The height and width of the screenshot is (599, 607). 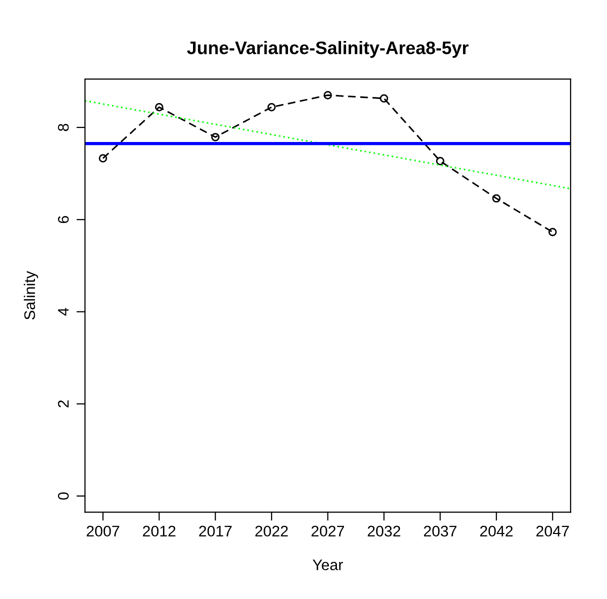 What do you see at coordinates (327, 565) in the screenshot?
I see `x-axis-title: Year` at bounding box center [327, 565].